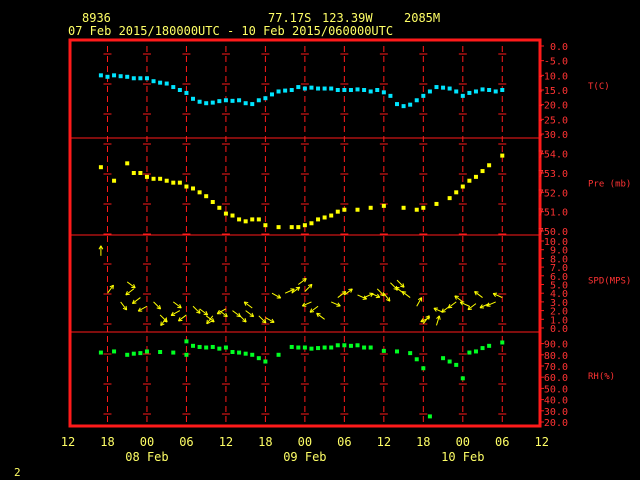 This screenshot has width=640, height=480. I want to click on y-tick-label: 9.0, so click(559, 251).